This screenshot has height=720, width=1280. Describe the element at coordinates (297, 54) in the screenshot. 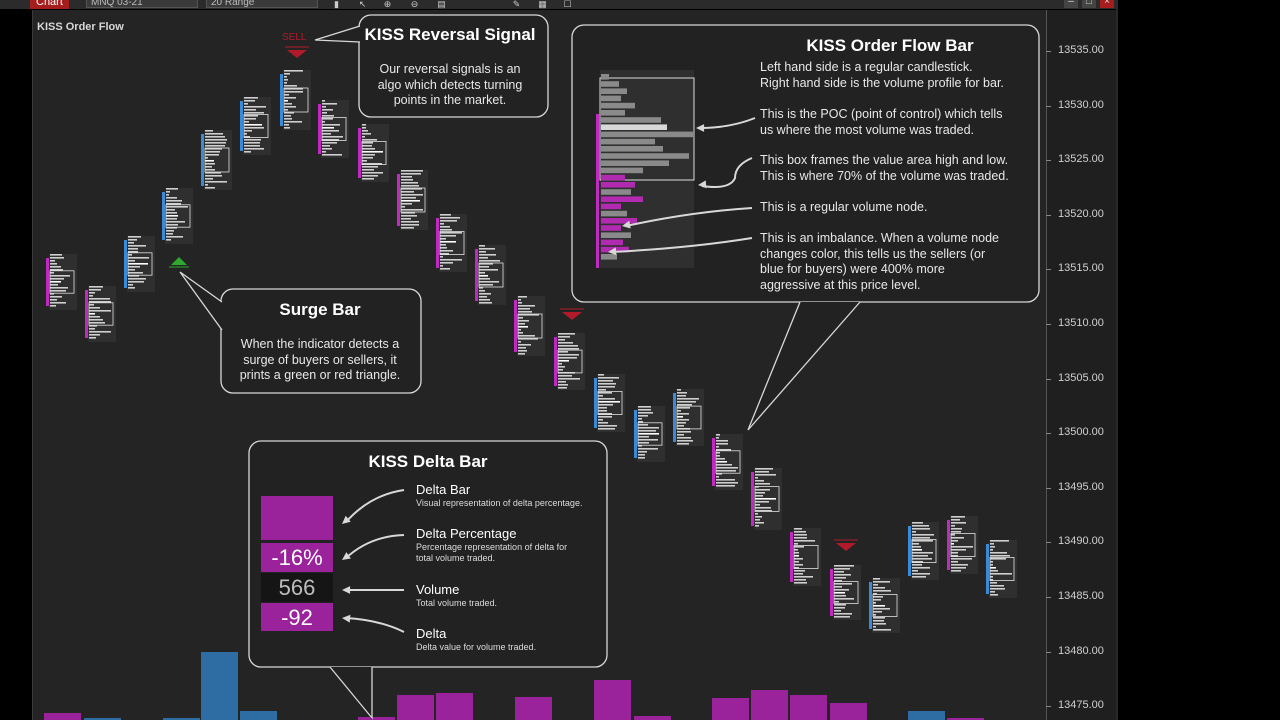

I see `sell-signal-triangle` at that location.